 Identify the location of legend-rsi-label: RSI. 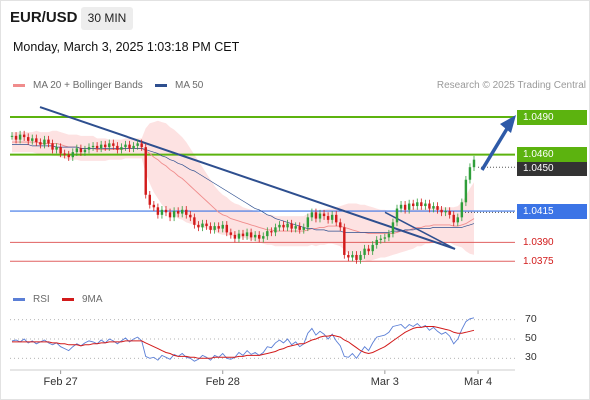
(41, 299).